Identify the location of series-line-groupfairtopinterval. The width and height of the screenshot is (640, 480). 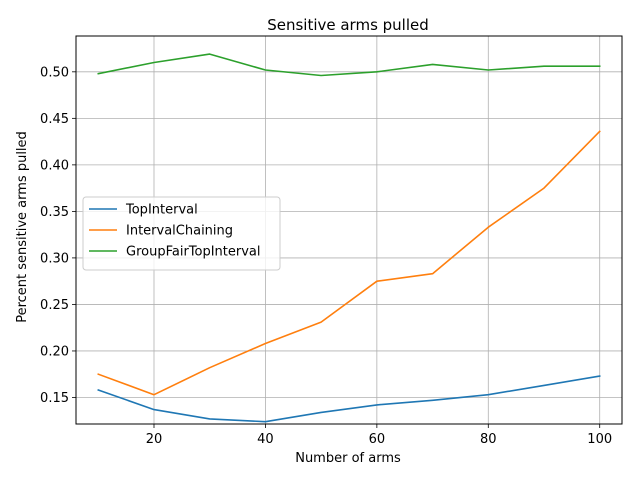
(349, 65).